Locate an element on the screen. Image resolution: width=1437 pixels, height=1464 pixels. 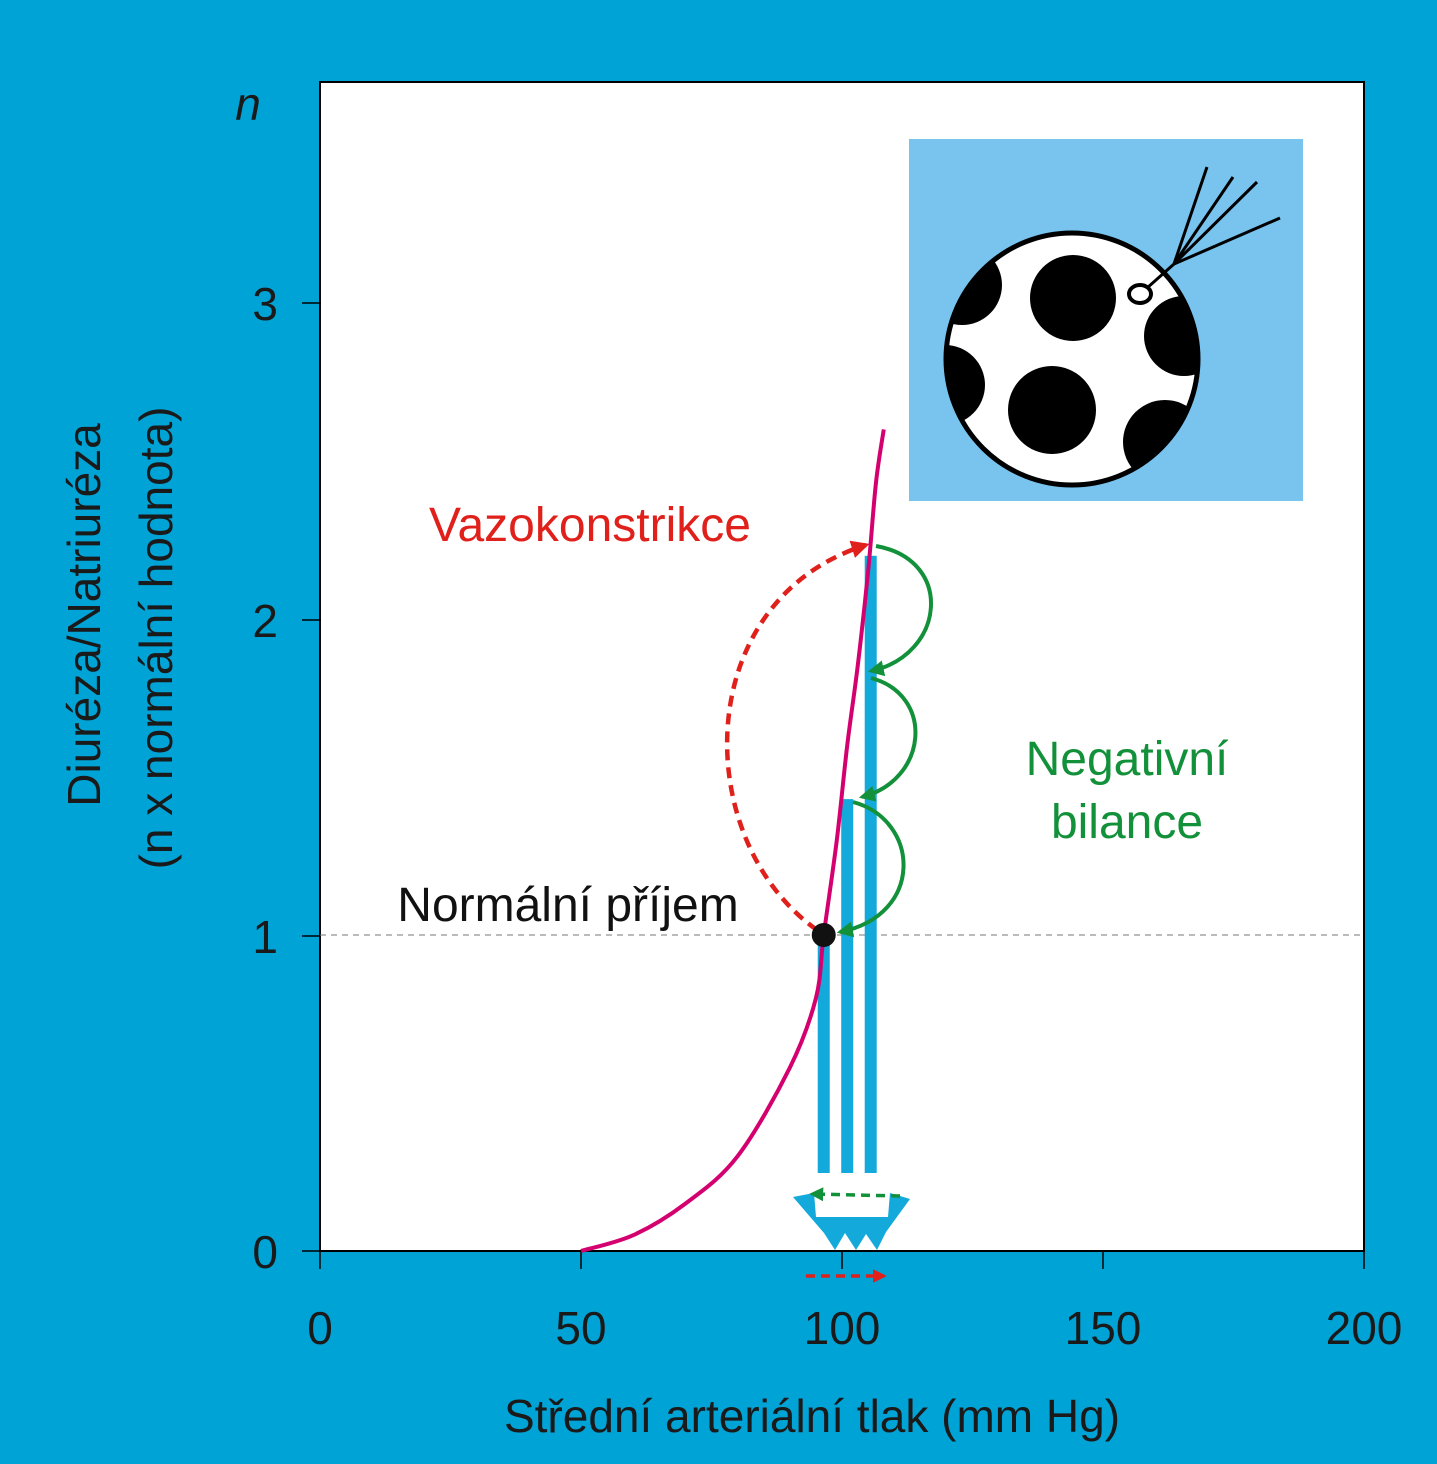
vasoconstriction-arrow is located at coordinates (797, 736).